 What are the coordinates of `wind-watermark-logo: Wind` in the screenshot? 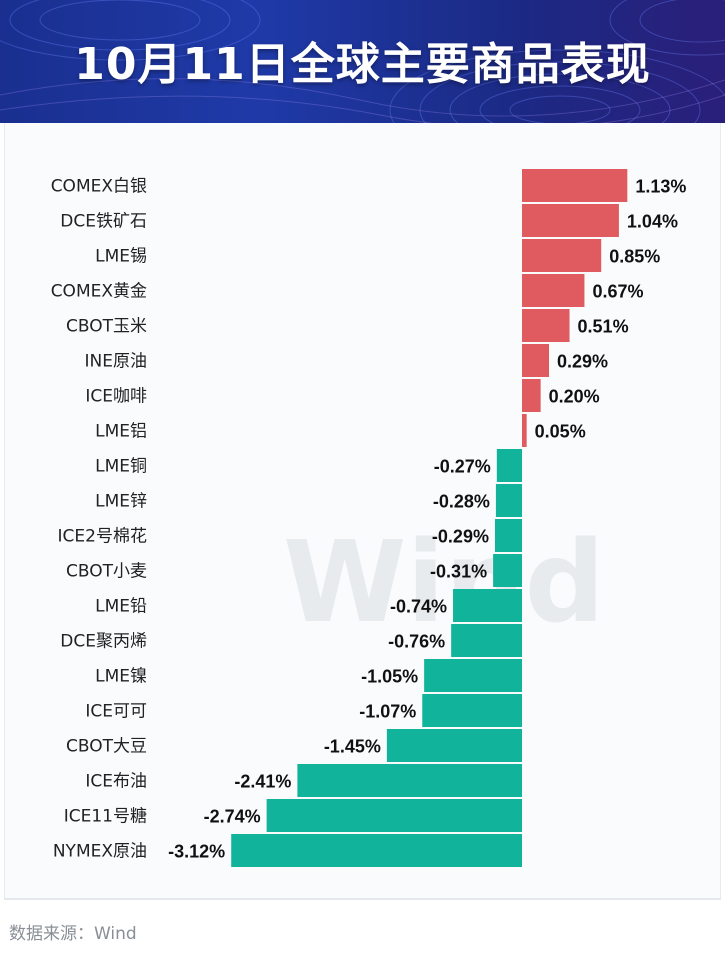 It's located at (443, 580).